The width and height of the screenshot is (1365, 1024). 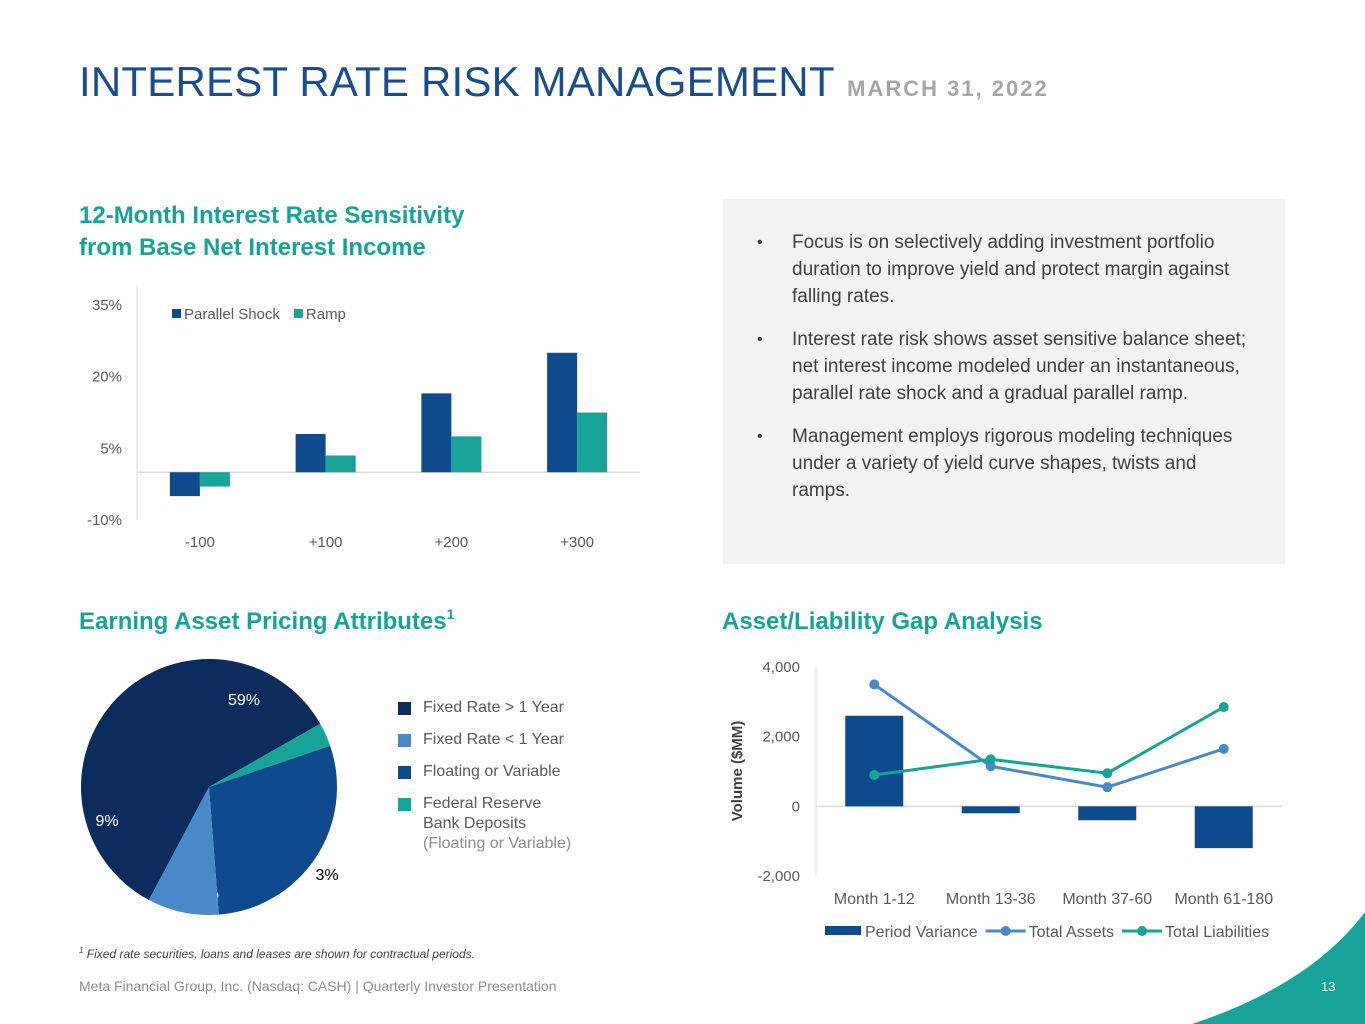 What do you see at coordinates (81, 950) in the screenshot?
I see `footnote-mark: 1` at bounding box center [81, 950].